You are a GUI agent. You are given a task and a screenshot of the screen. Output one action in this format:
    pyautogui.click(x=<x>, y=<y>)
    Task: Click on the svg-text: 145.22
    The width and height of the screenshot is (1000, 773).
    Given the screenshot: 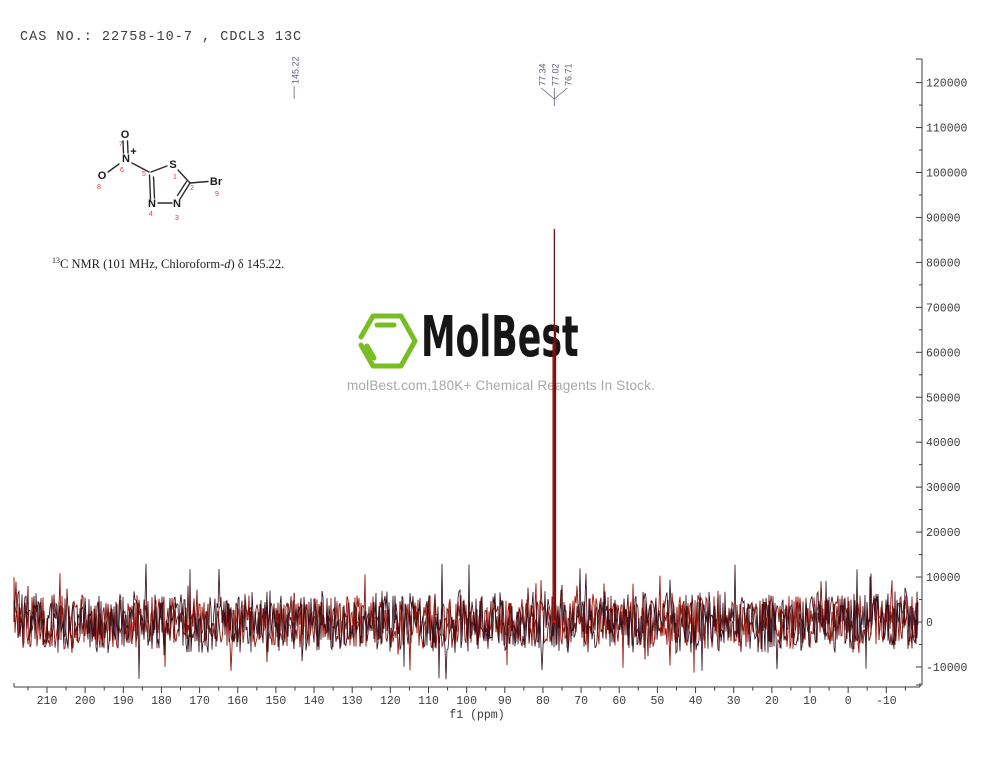 What is the action you would take?
    pyautogui.click(x=296, y=70)
    